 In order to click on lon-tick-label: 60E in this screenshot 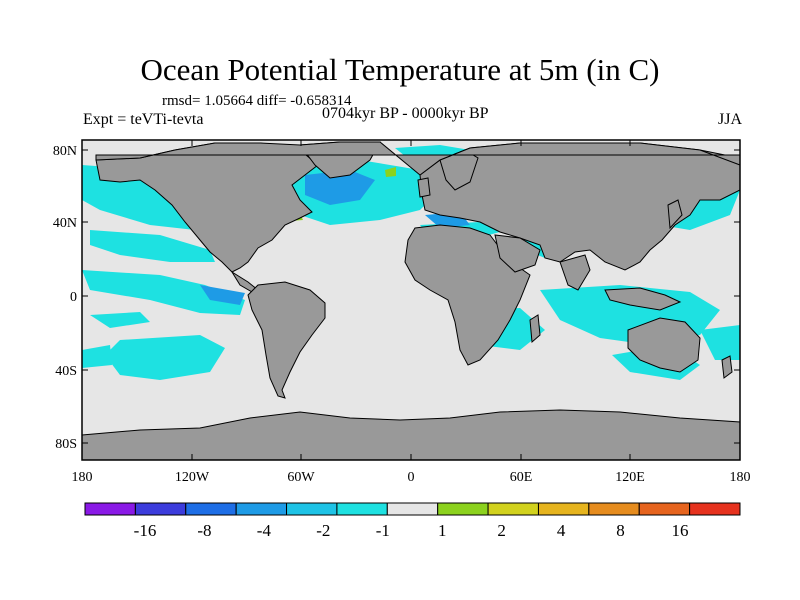, I will do `click(521, 477)`.